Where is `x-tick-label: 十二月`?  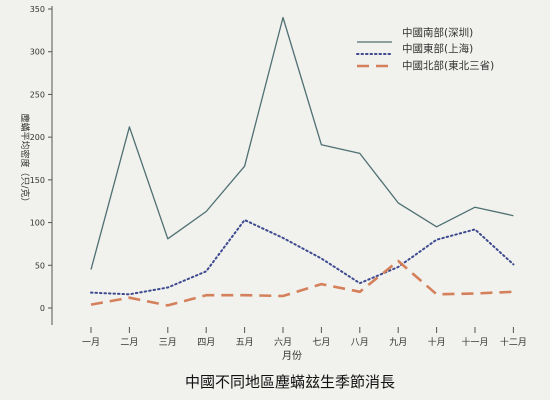 x-tick-label: 十二月 is located at coordinates (513, 342).